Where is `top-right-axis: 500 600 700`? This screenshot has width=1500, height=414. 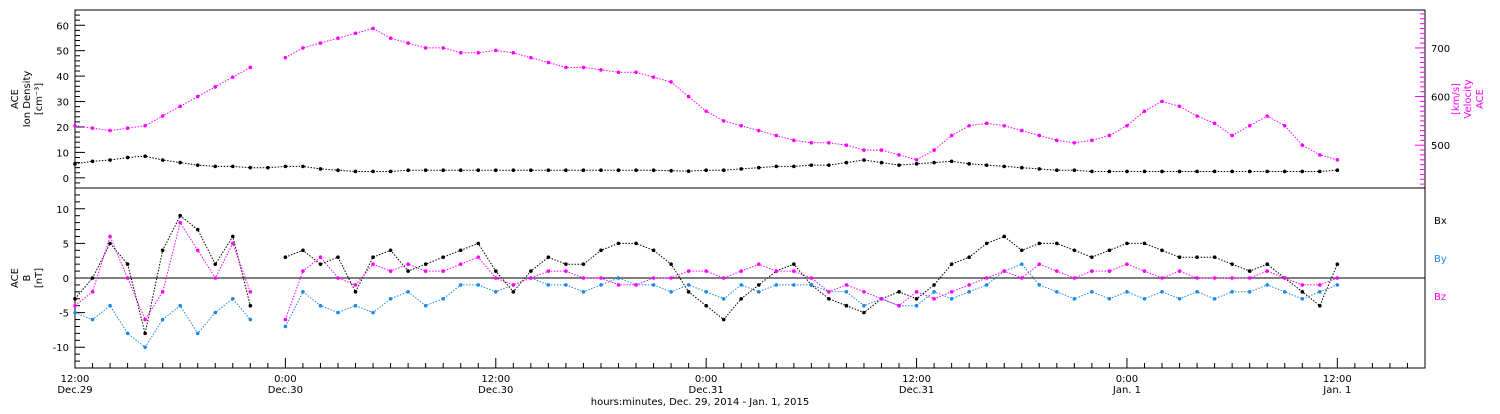 top-right-axis: 500 600 700 is located at coordinates (1432, 99).